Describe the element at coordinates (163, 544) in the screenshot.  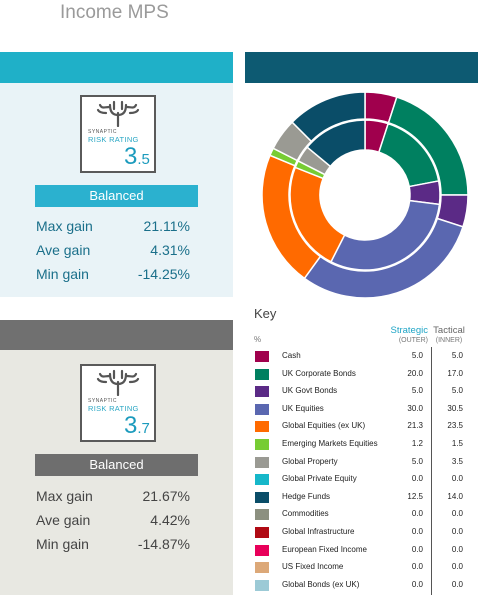
I see `profile-2-min-gain-value: -14.87%` at that location.